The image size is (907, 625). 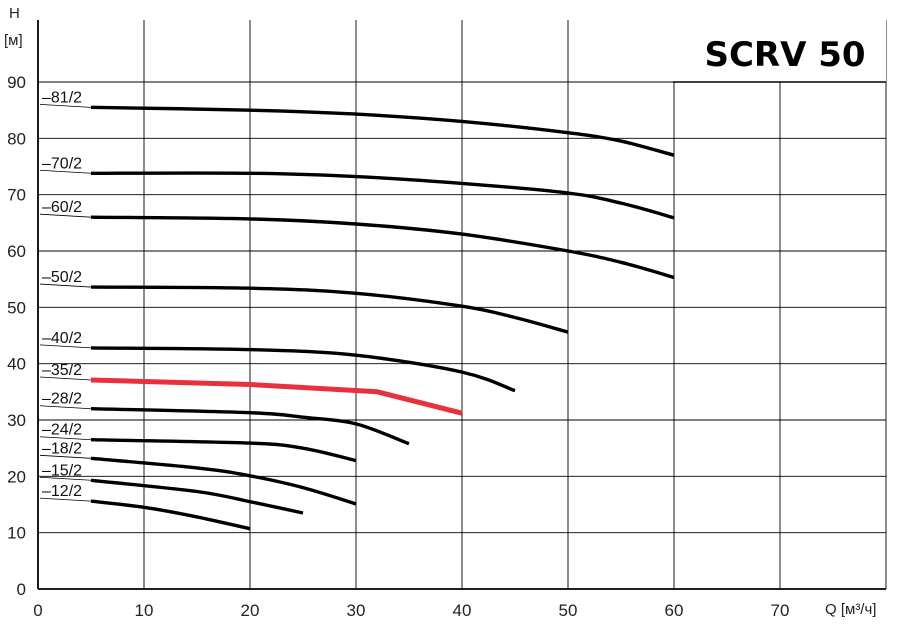 What do you see at coordinates (16, 420) in the screenshot?
I see `y-tick-label: 30` at bounding box center [16, 420].